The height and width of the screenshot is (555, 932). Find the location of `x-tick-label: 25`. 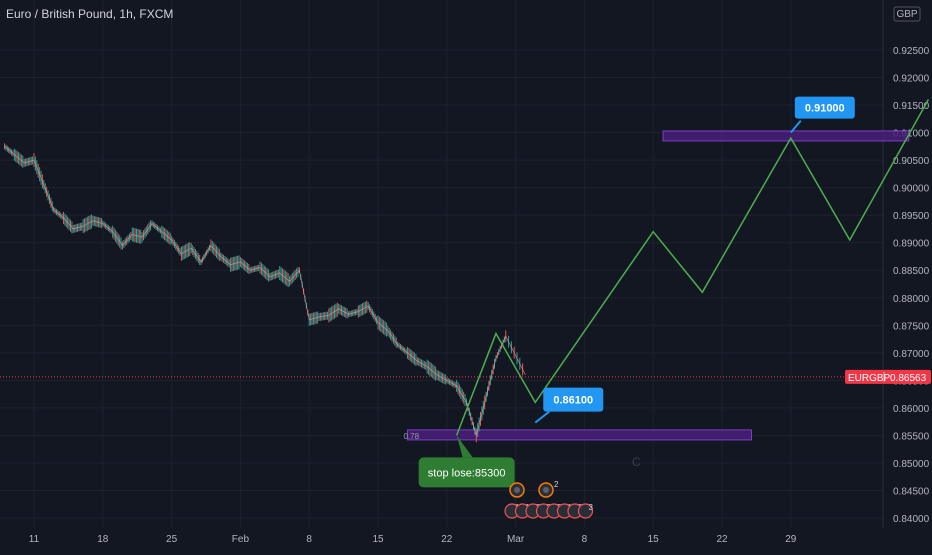

x-tick-label: 25 is located at coordinates (172, 539).